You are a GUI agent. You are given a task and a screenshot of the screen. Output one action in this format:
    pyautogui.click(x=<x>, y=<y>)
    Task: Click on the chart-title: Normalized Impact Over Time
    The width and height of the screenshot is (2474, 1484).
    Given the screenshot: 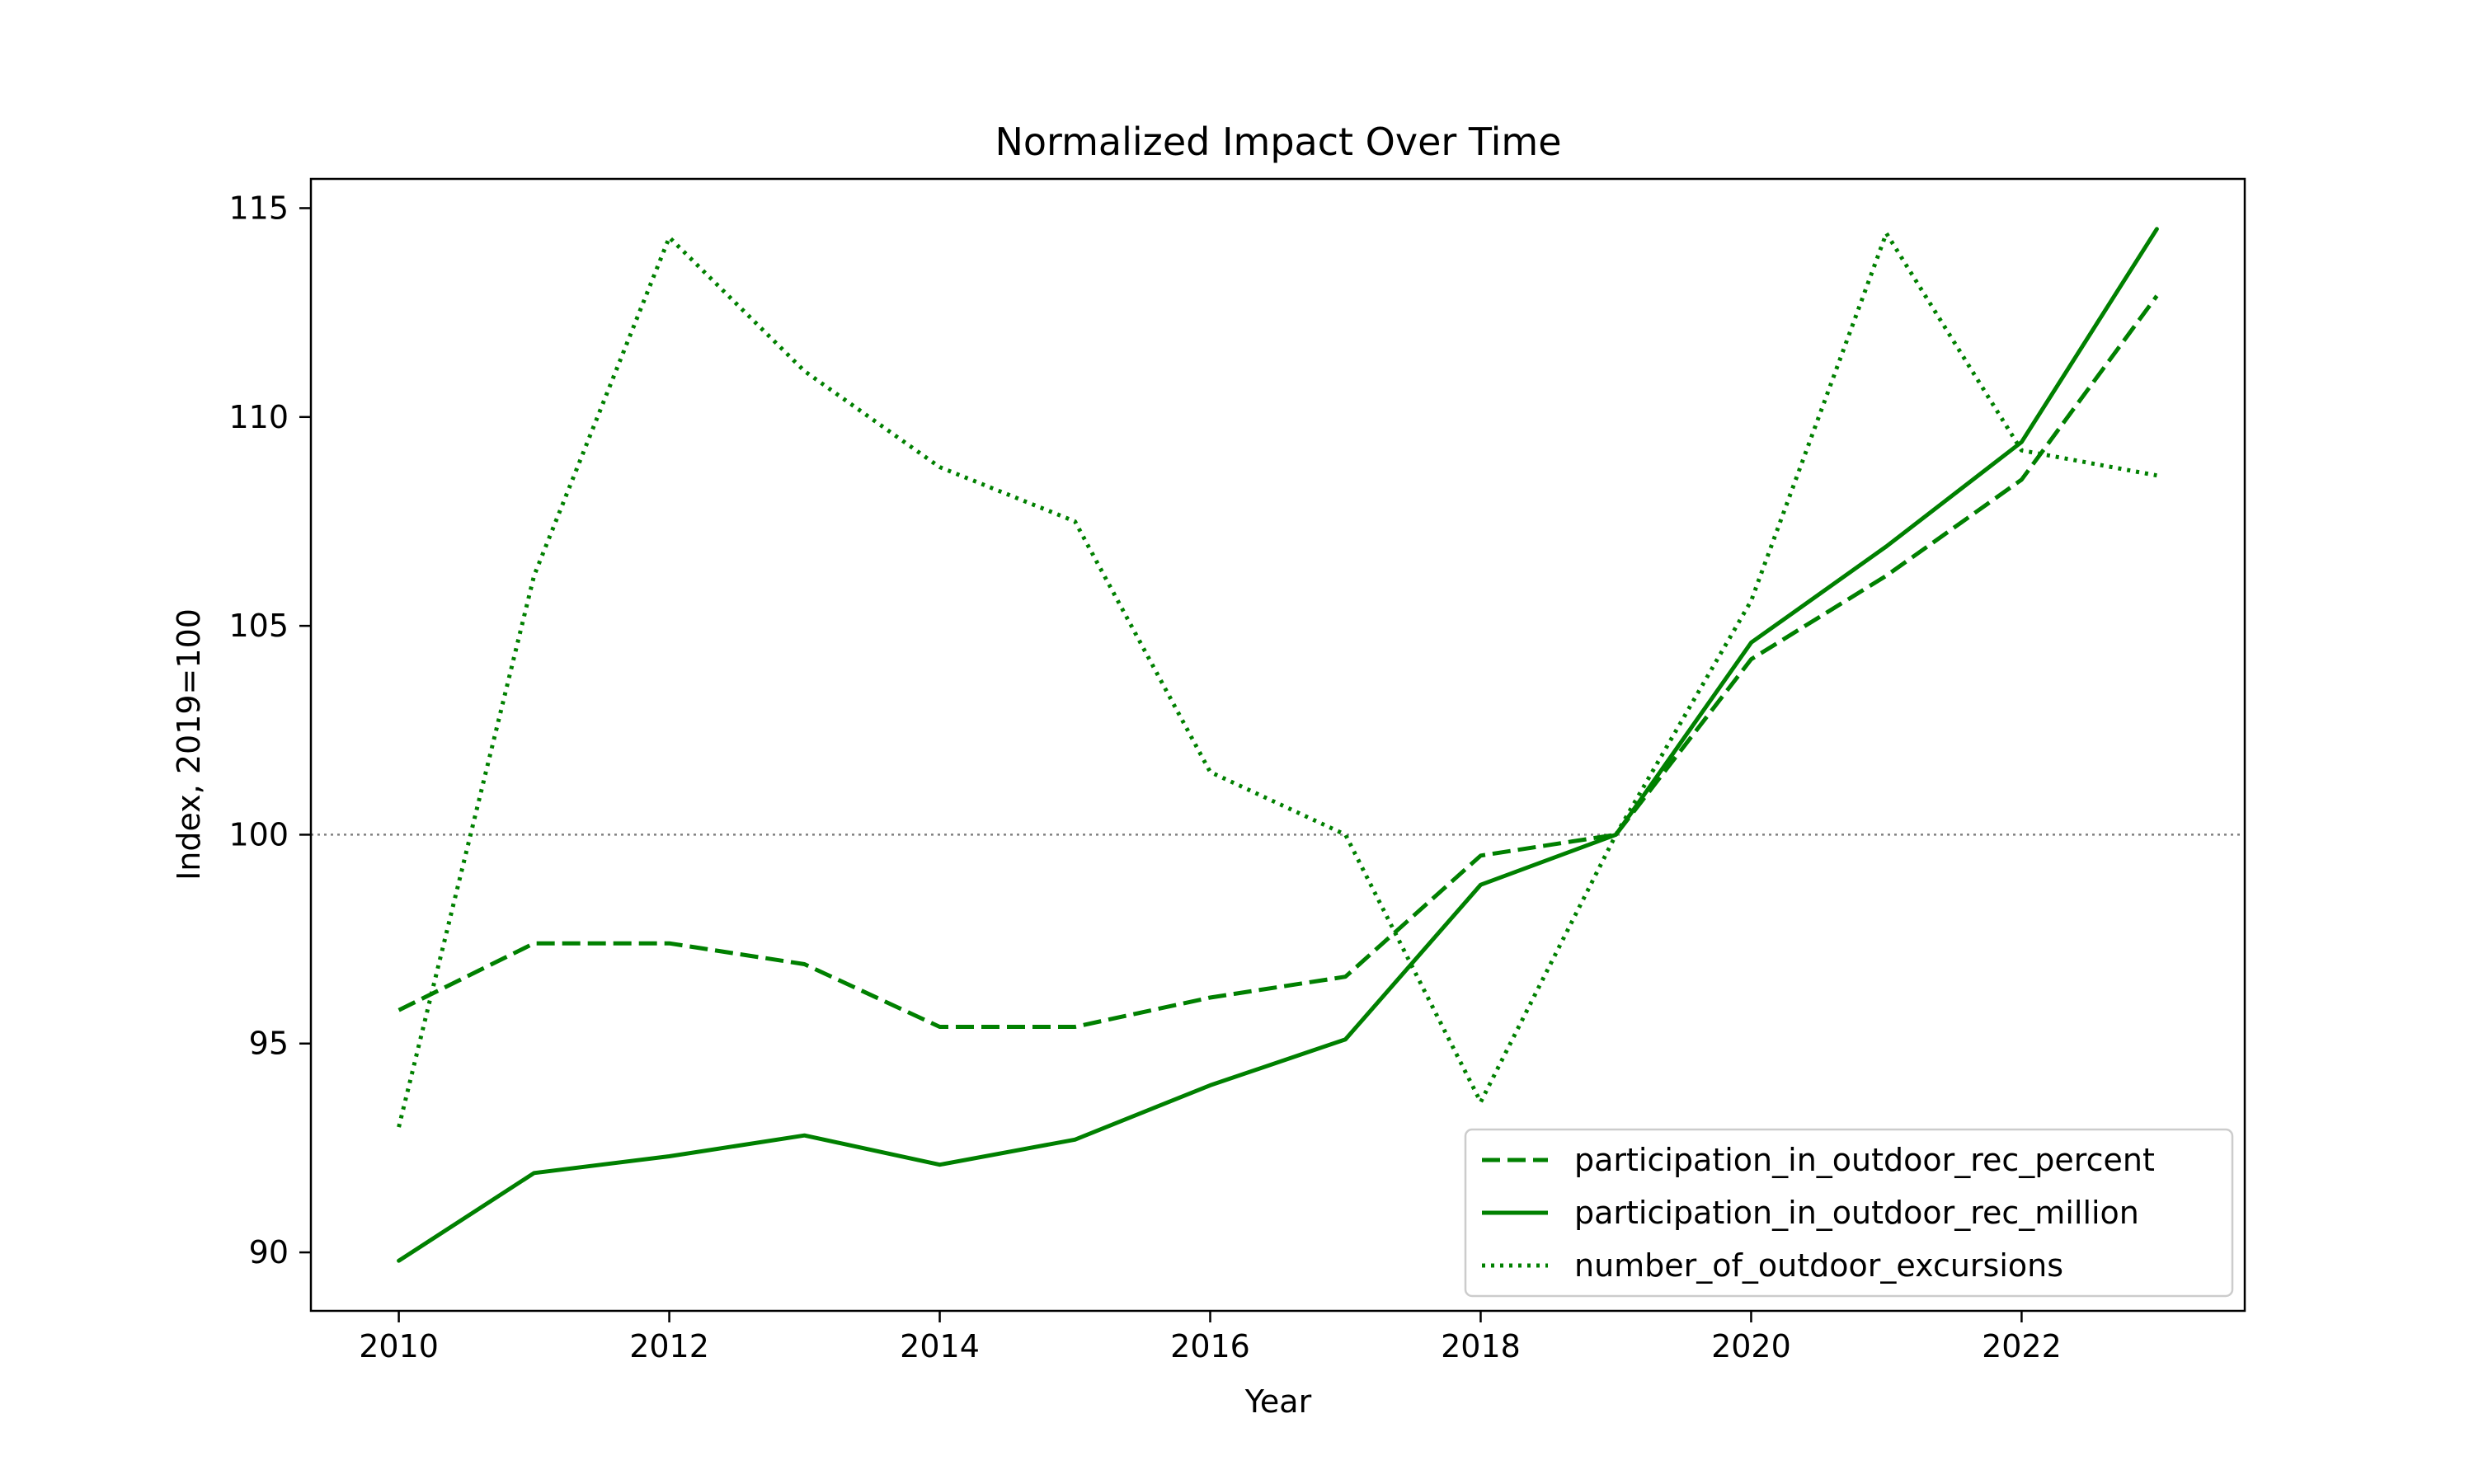 What is the action you would take?
    pyautogui.click(x=1278, y=142)
    